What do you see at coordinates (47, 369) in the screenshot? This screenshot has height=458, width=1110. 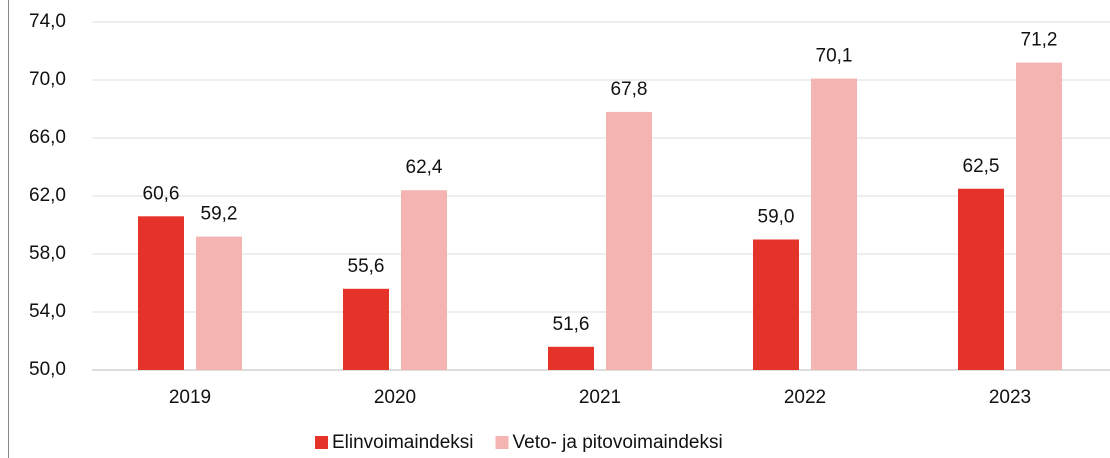 I see `y-tick-label: 50,0` at bounding box center [47, 369].